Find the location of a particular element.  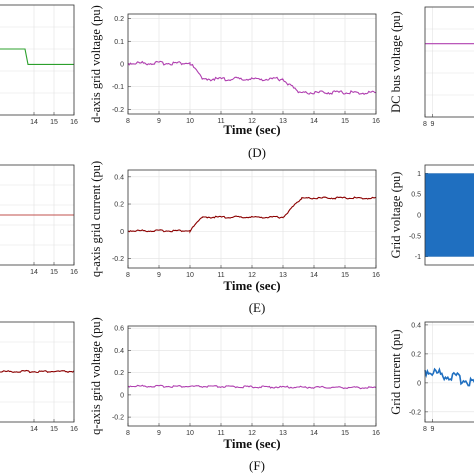

y-tick-label: 1 is located at coordinates (419, 174).